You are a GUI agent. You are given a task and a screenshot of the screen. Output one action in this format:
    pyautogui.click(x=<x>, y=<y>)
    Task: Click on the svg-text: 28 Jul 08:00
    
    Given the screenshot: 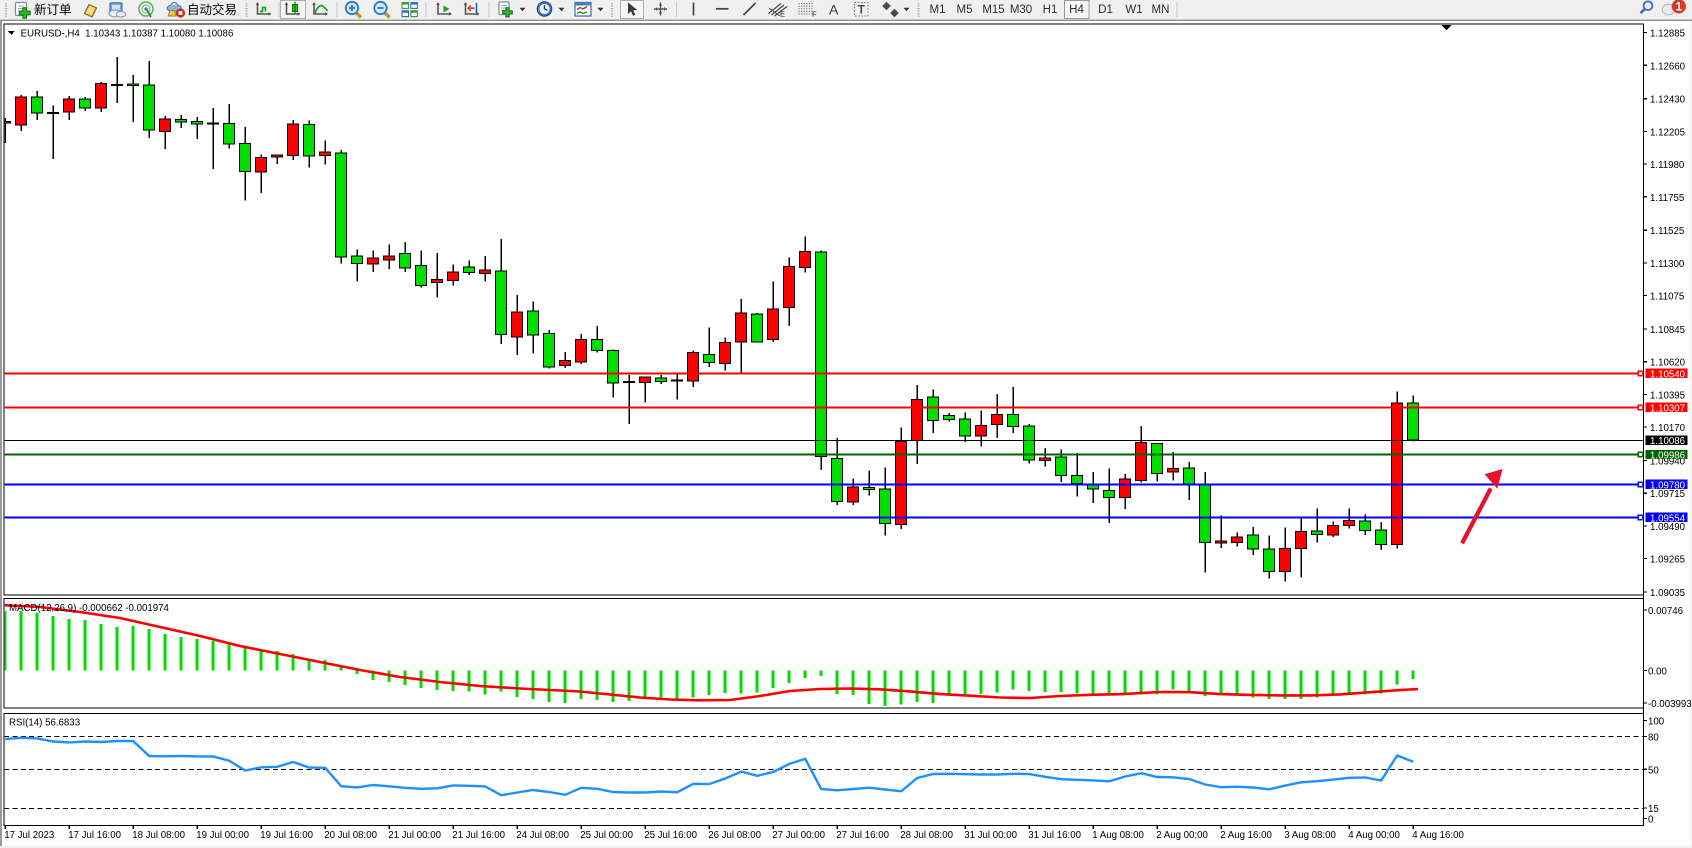 What is the action you would take?
    pyautogui.click(x=926, y=835)
    